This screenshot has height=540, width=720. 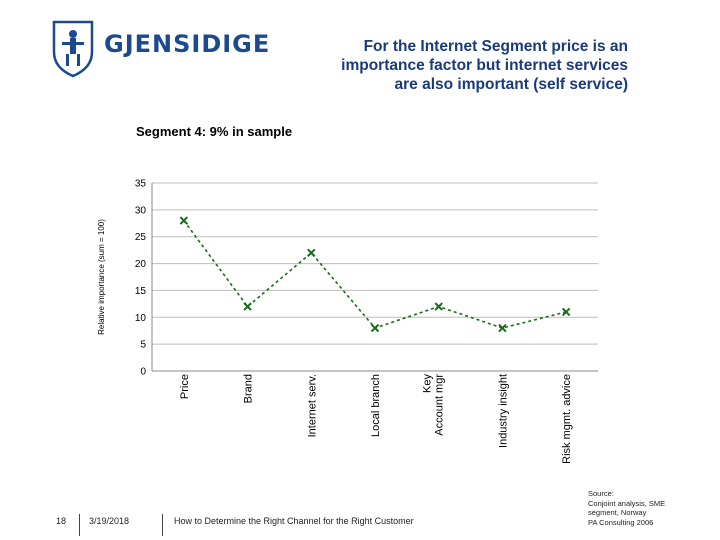 I want to click on y-tick-label: 20, so click(x=141, y=264).